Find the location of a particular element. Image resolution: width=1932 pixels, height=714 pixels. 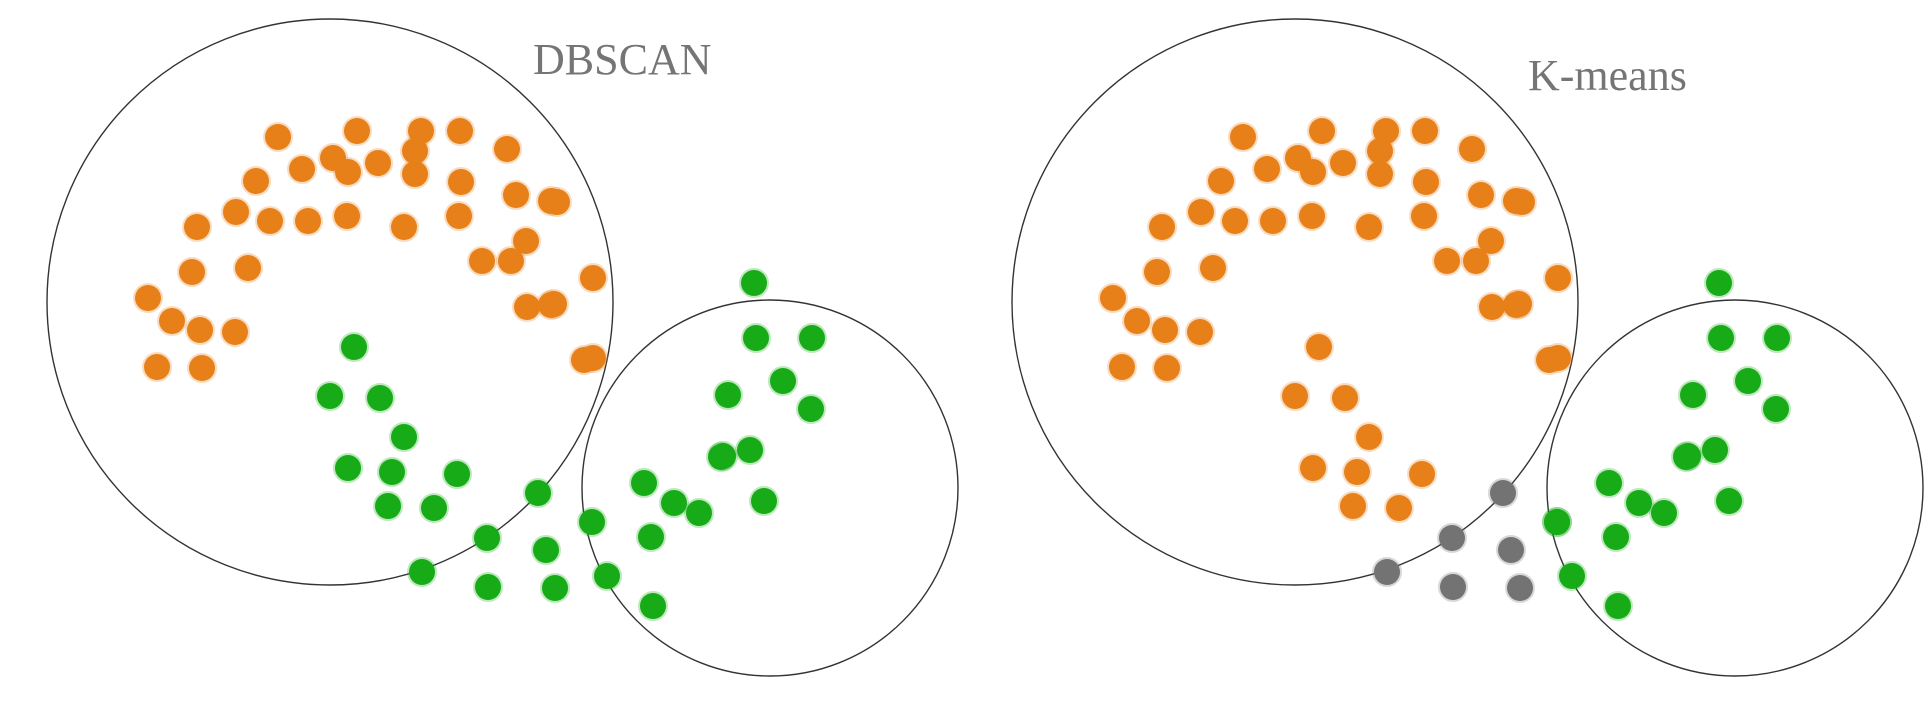

panel-title: K-means is located at coordinates (1607, 75).